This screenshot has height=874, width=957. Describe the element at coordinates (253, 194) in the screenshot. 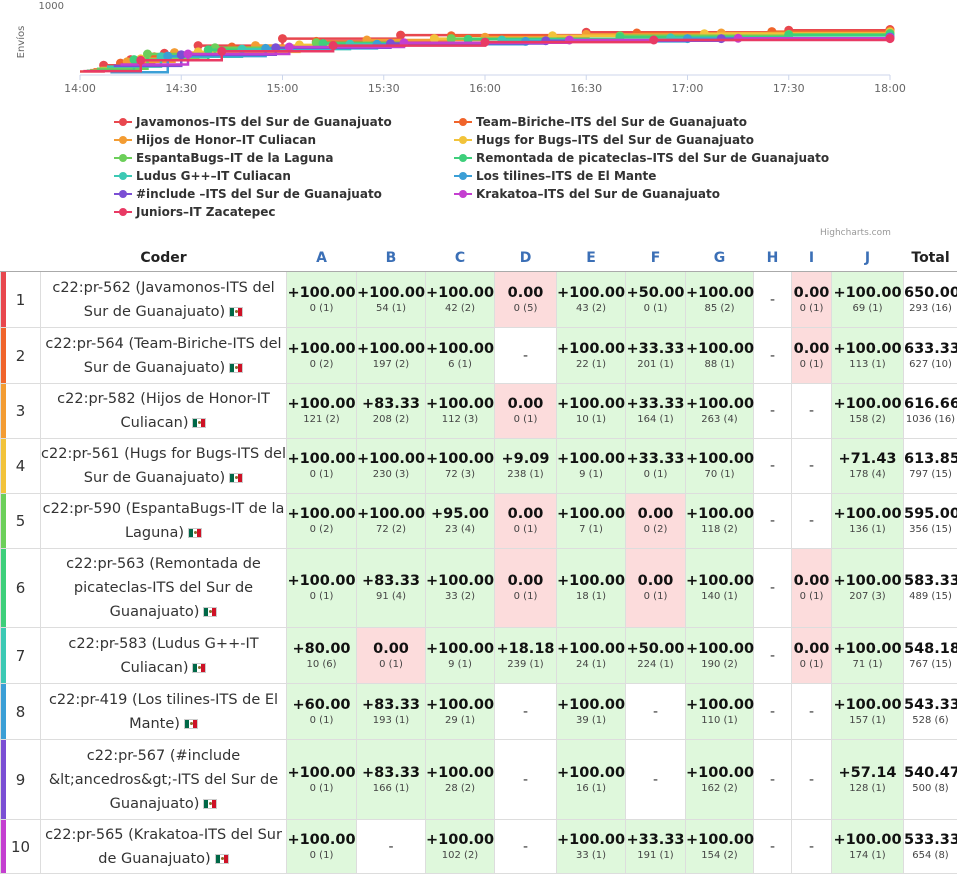

I see `legend-item: #include –ITS del Sur de Guanajuato` at that location.